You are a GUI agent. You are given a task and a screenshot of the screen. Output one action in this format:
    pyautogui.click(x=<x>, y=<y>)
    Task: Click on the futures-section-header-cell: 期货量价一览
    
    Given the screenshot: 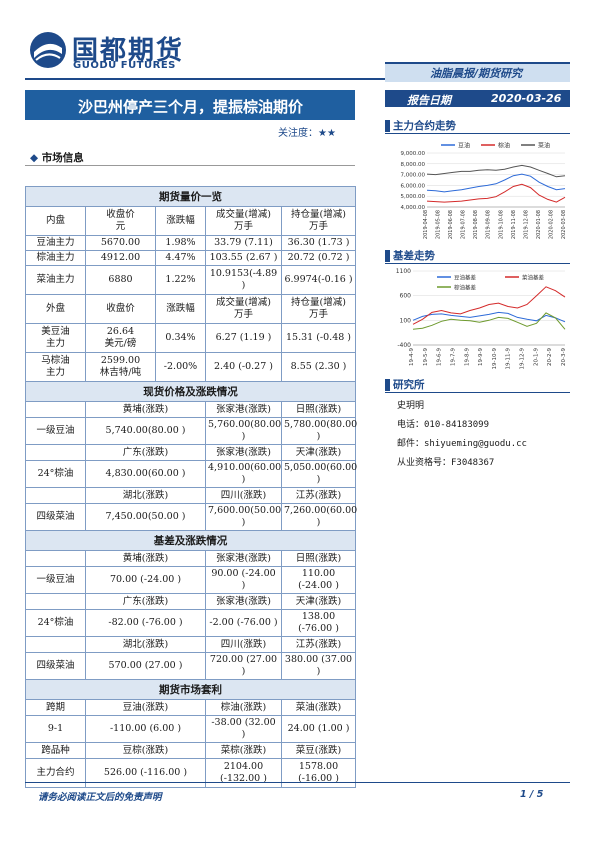 What is the action you would take?
    pyautogui.click(x=190, y=196)
    